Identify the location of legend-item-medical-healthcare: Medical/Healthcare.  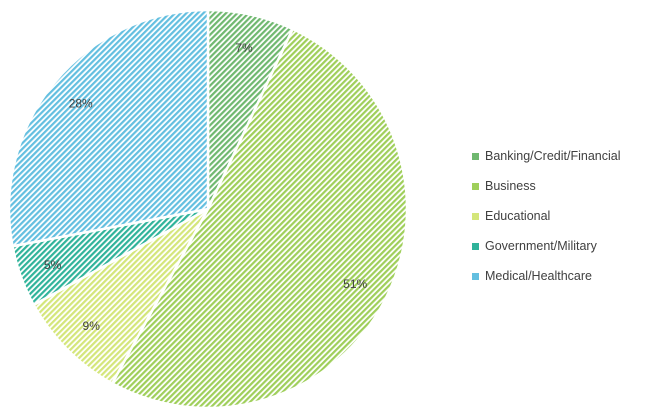
(559, 276).